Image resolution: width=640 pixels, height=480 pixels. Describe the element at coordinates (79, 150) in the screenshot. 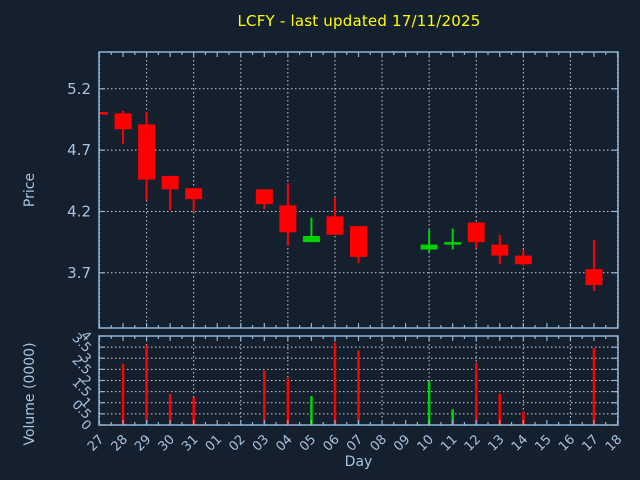

I see `price-tick-label: 4.7` at that location.